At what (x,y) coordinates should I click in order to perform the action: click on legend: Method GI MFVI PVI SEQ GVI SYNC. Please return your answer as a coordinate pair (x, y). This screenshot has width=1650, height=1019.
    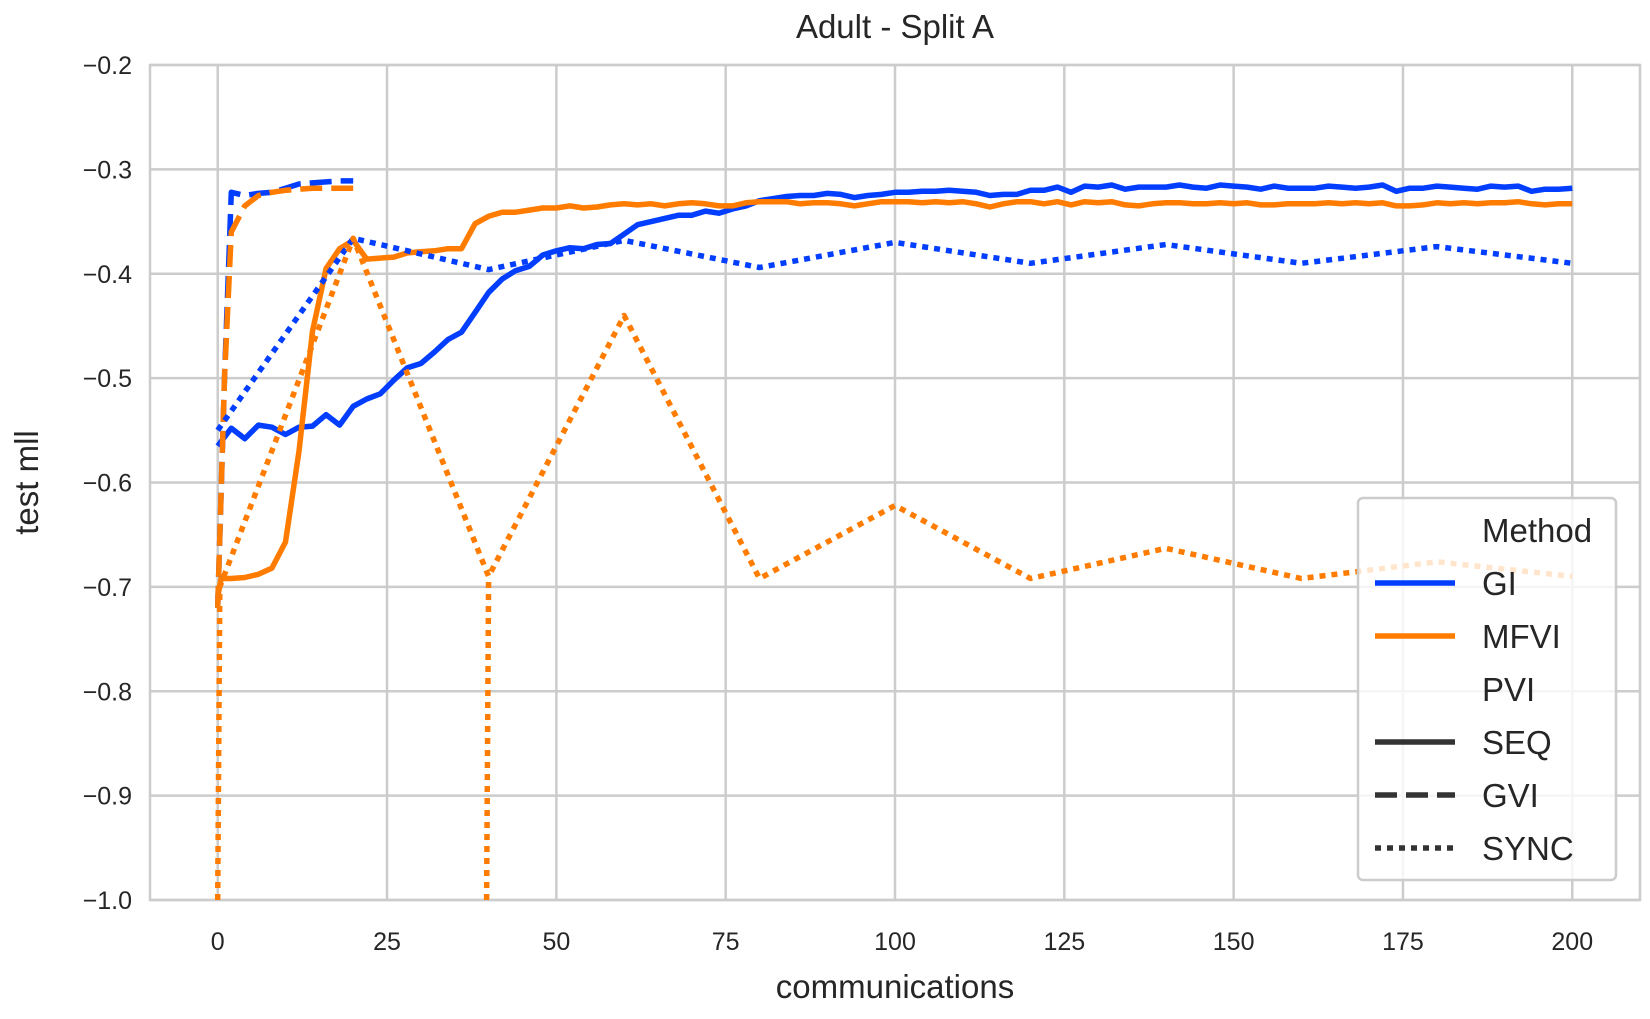
    Looking at the image, I should click on (1487, 689).